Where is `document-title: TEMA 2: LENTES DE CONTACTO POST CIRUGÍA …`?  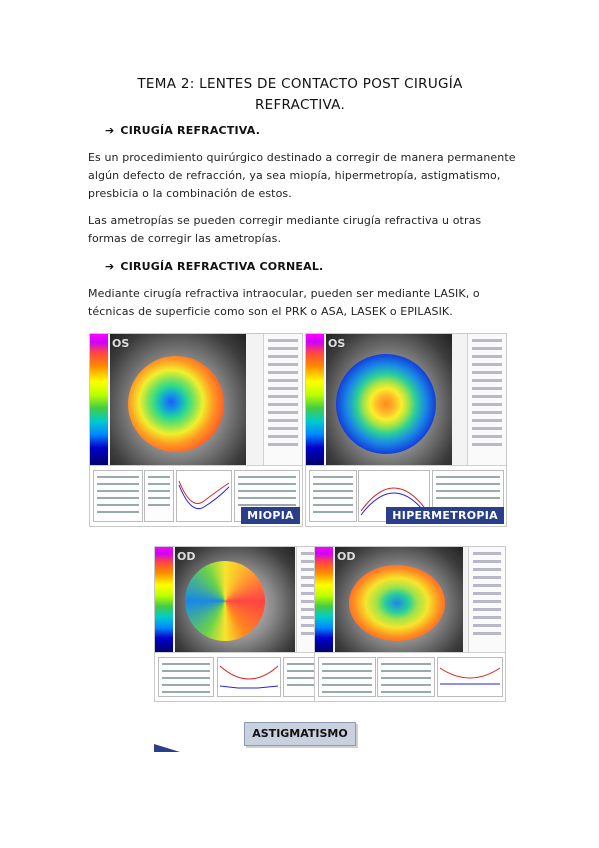 document-title: TEMA 2: LENTES DE CONTACTO POST CIRUGÍA … is located at coordinates (300, 95).